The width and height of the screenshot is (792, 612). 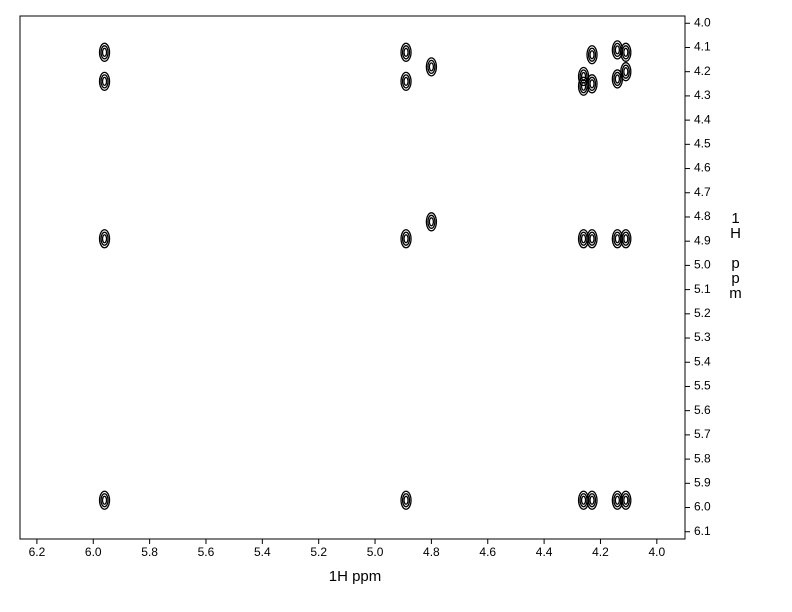 I want to click on x-tick-label: 4.2, so click(x=600, y=552).